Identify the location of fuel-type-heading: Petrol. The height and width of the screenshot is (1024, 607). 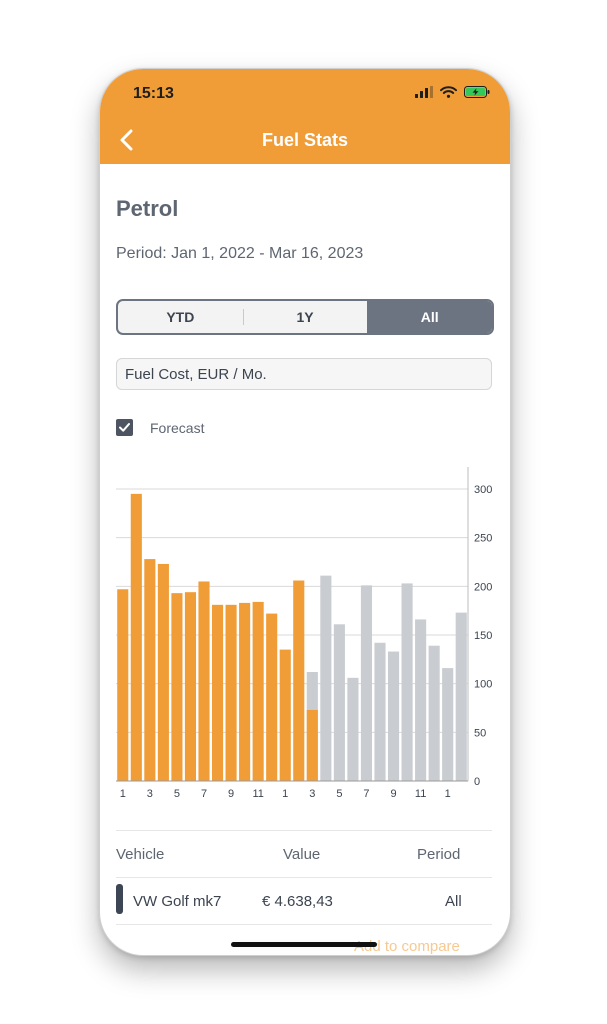
(147, 208).